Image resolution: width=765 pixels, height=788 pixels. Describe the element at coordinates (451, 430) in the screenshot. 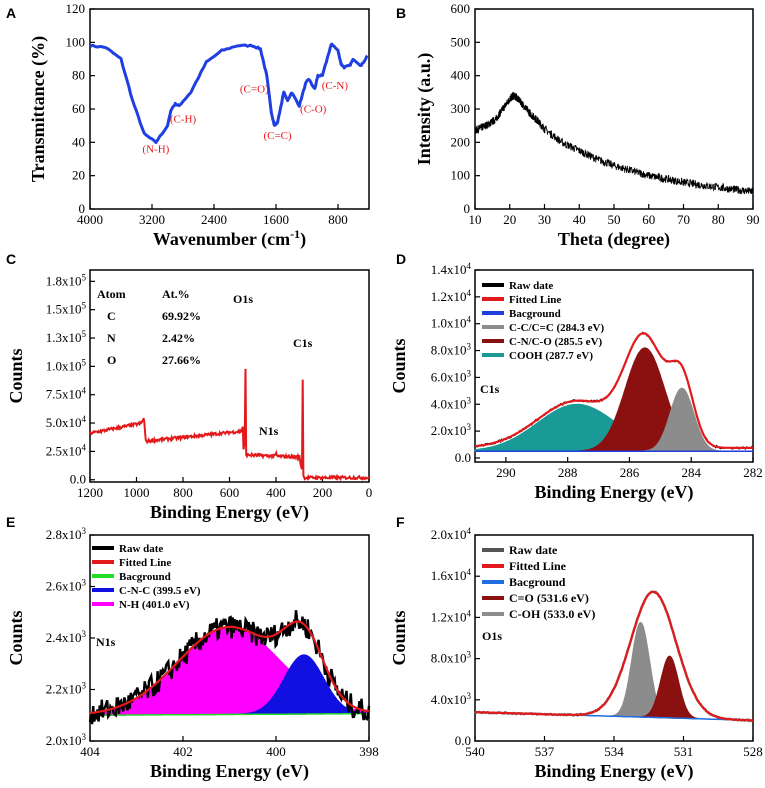

I see `y-tick-label: 2.0x10³` at that location.